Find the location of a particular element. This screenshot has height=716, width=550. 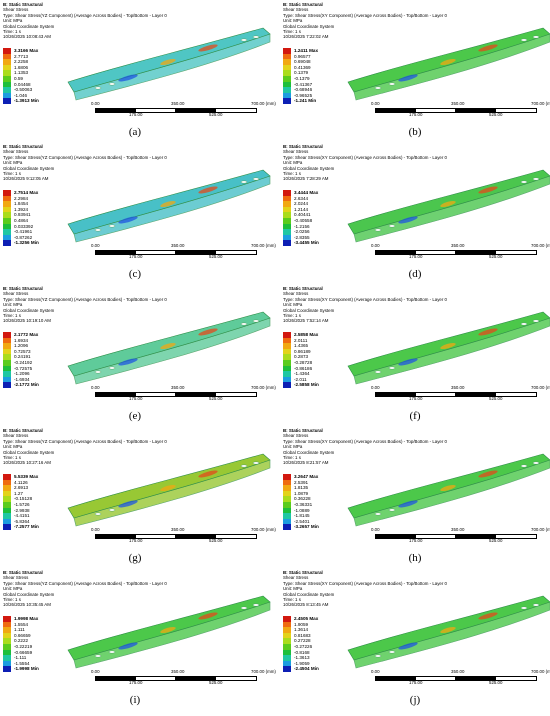

legend-row: -0.50063 is located at coordinates (33, 90).